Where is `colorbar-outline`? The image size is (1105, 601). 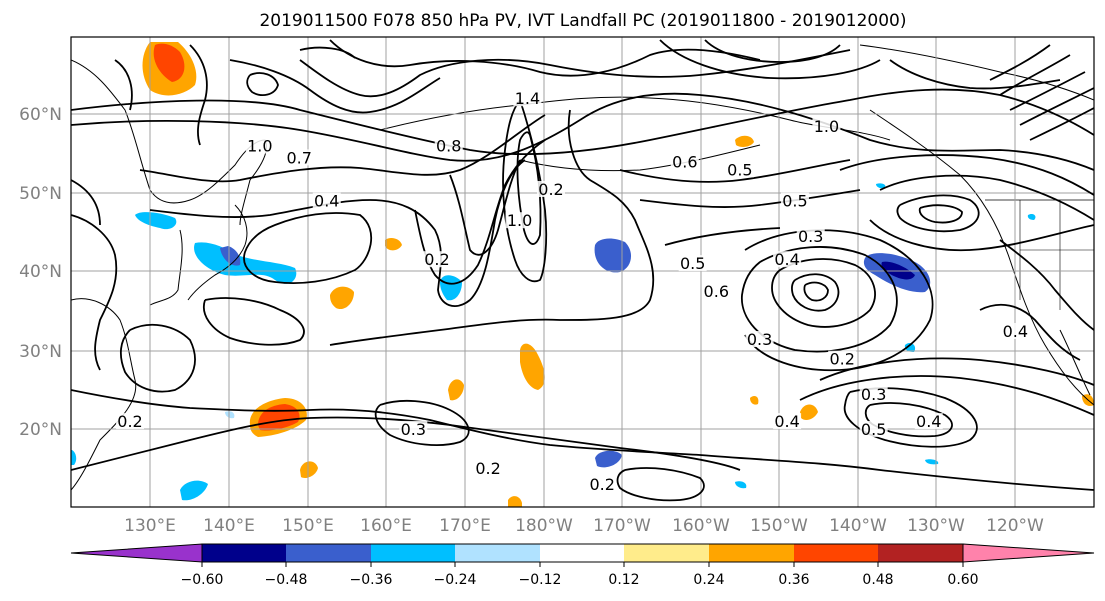
colorbar-outline is located at coordinates (582, 553).